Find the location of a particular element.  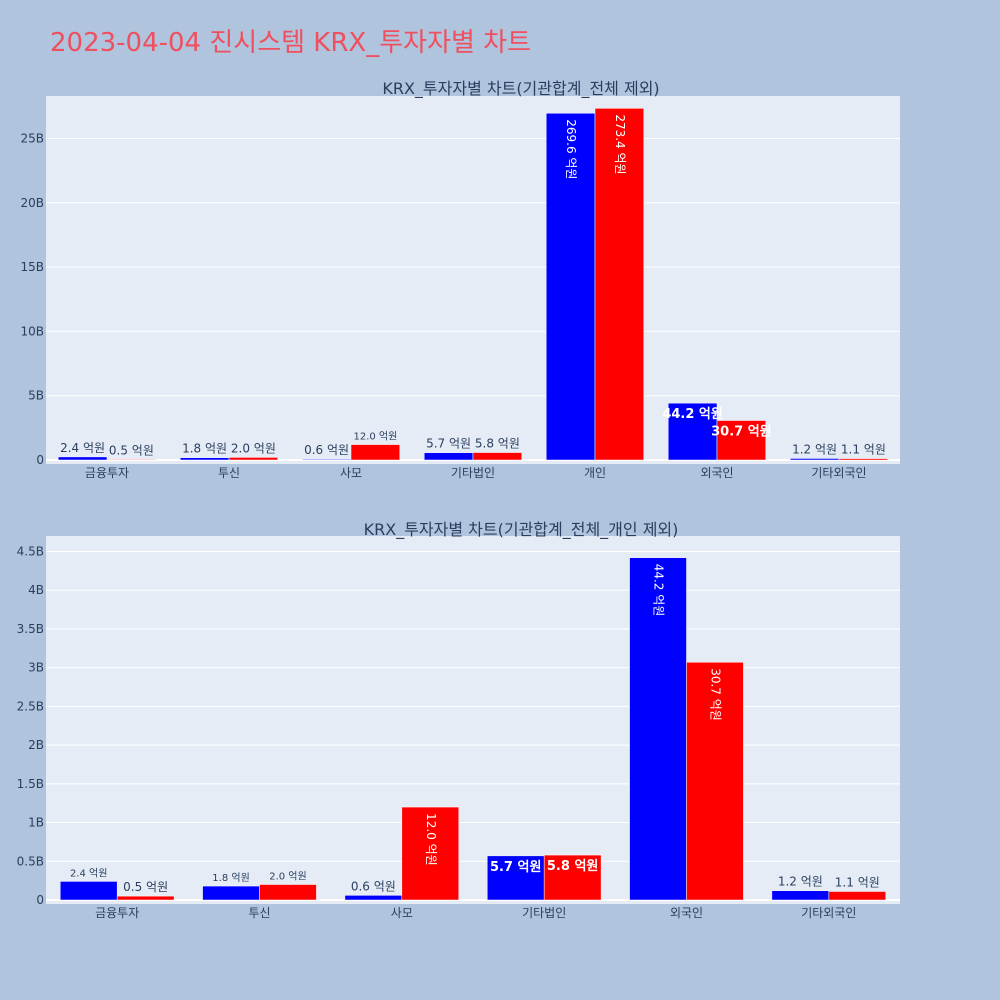

y-tick-label: 5B is located at coordinates (36, 396).